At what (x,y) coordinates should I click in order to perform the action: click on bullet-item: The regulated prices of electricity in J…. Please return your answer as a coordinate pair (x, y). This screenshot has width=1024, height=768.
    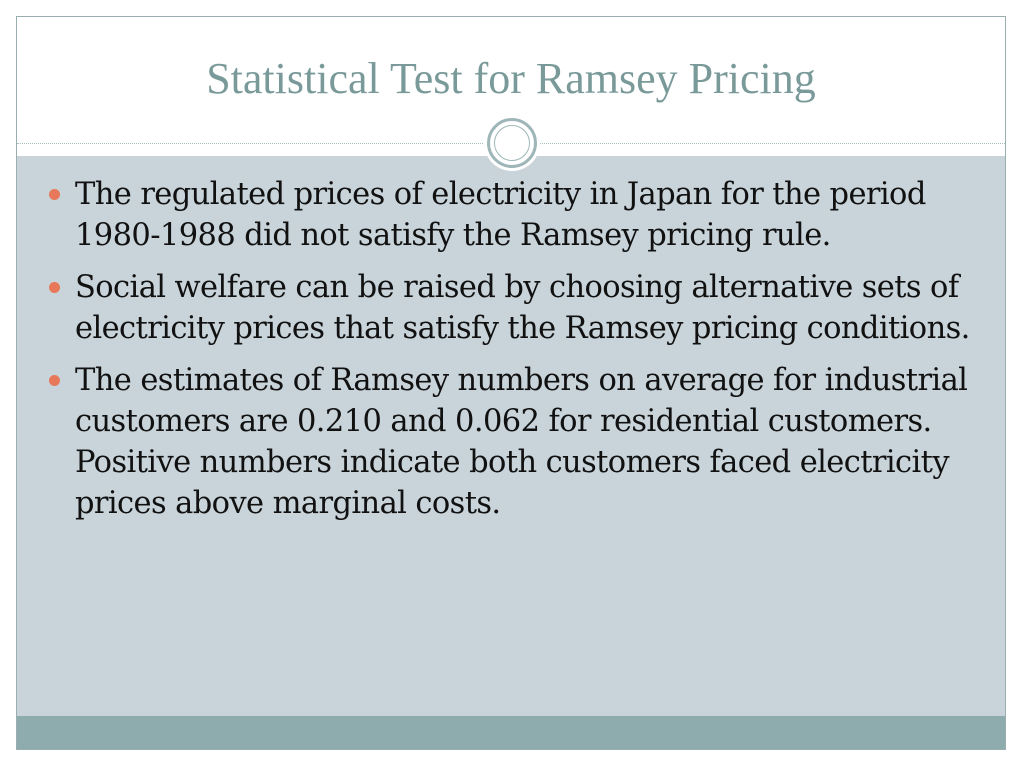
    Looking at the image, I should click on (514, 215).